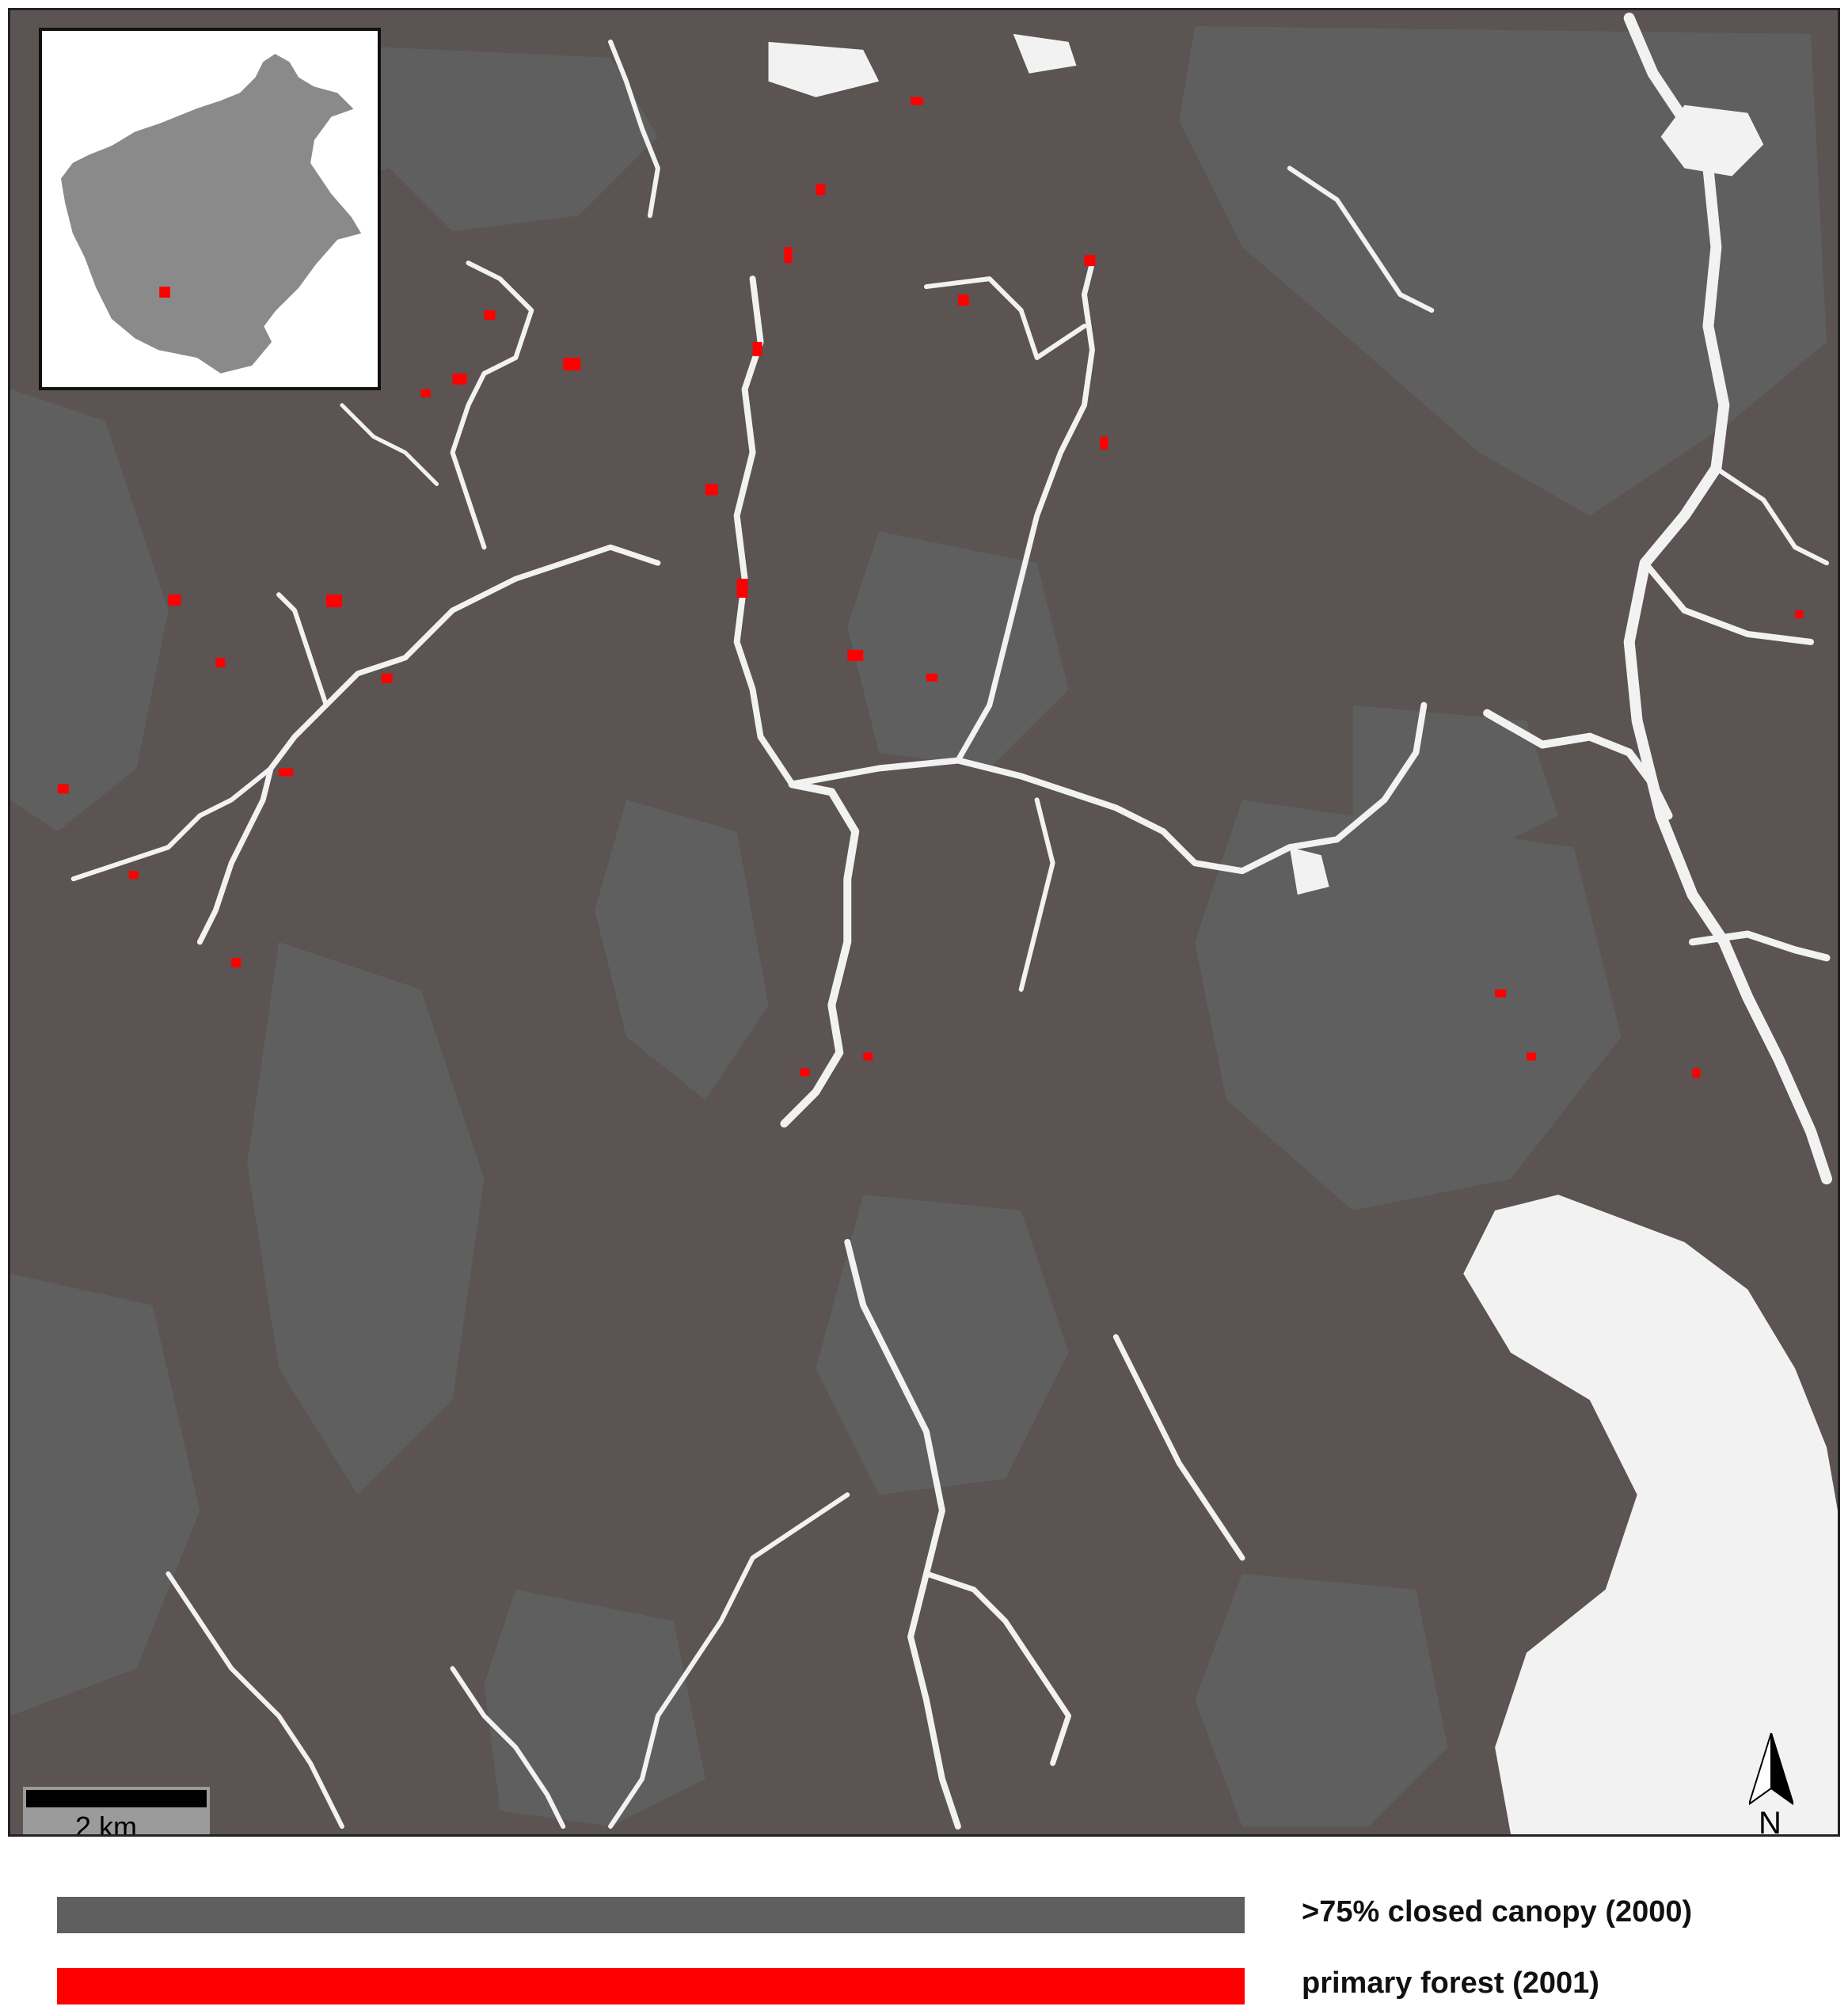 The image size is (1848, 2014). Describe the element at coordinates (1771, 1769) in the screenshot. I see `north-arrow-icon` at that location.